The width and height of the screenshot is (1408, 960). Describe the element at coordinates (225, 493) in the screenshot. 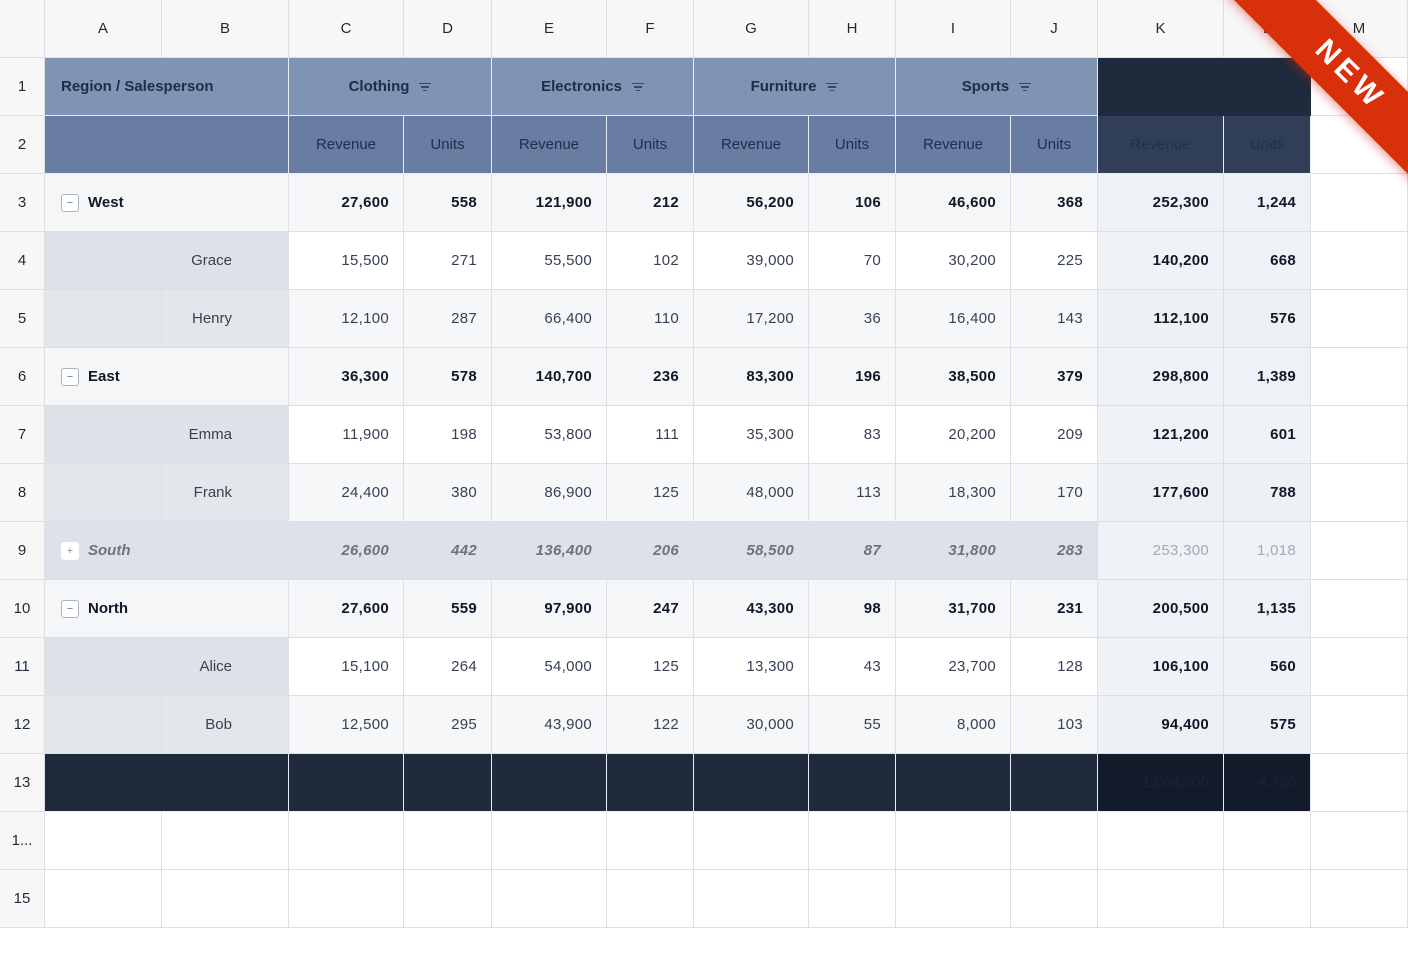

I see `salesperson-label-frank: Frank` at that location.